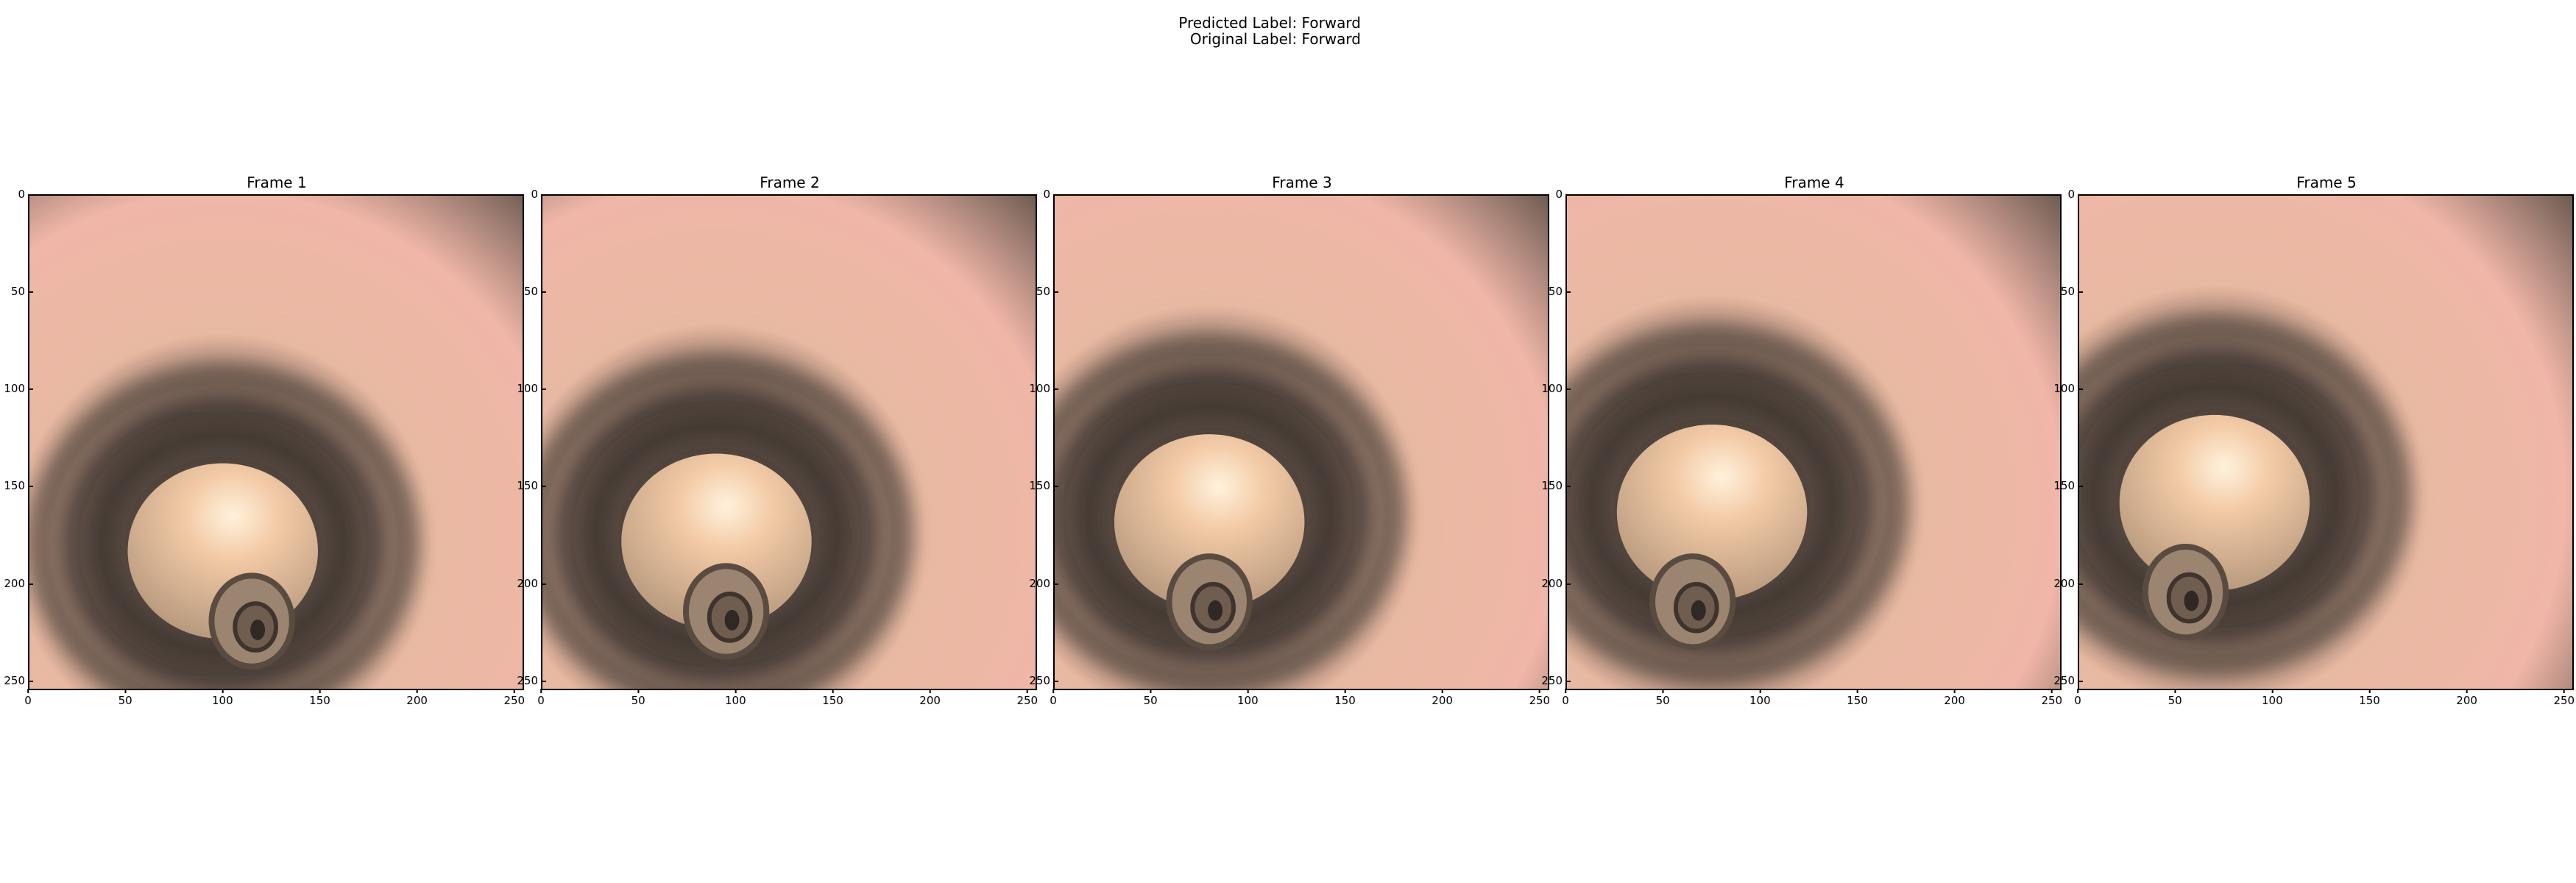  Describe the element at coordinates (1814, 182) in the screenshot. I see `frame-title: Frame 4` at that location.